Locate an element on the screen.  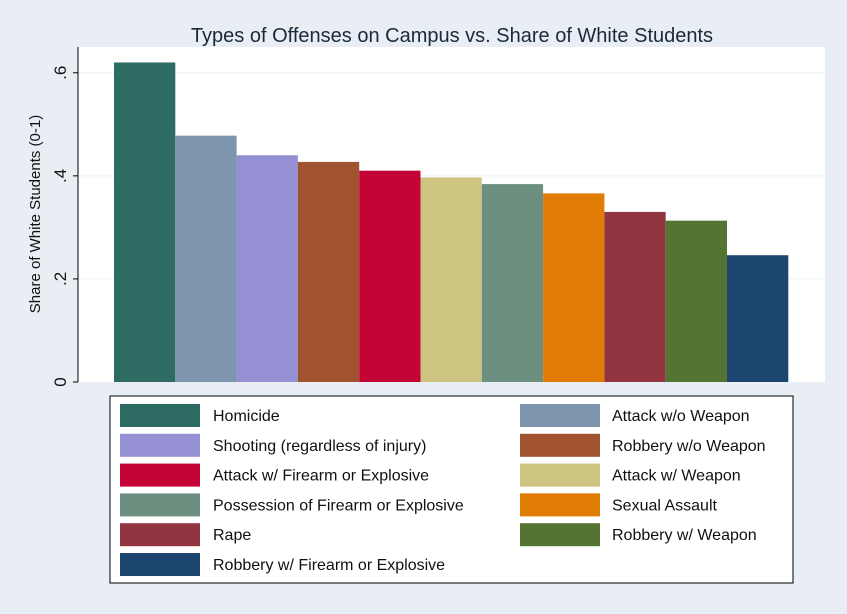
legend-label: Rape is located at coordinates (232, 535).